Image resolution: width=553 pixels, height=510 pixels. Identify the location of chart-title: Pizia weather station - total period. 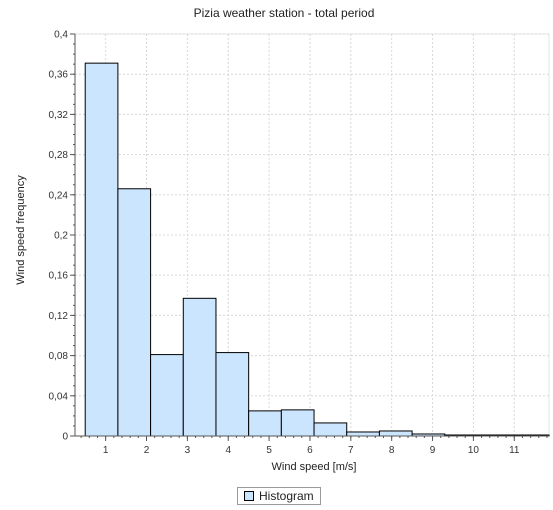
(284, 13).